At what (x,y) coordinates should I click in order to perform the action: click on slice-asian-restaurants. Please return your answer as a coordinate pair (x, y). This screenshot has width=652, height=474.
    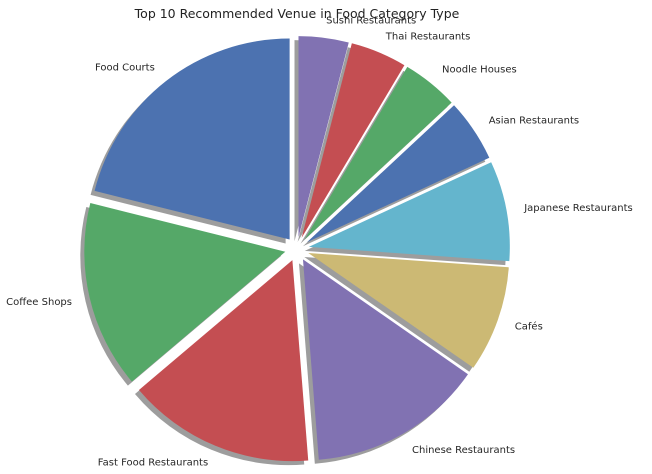
    Looking at the image, I should click on (398, 174).